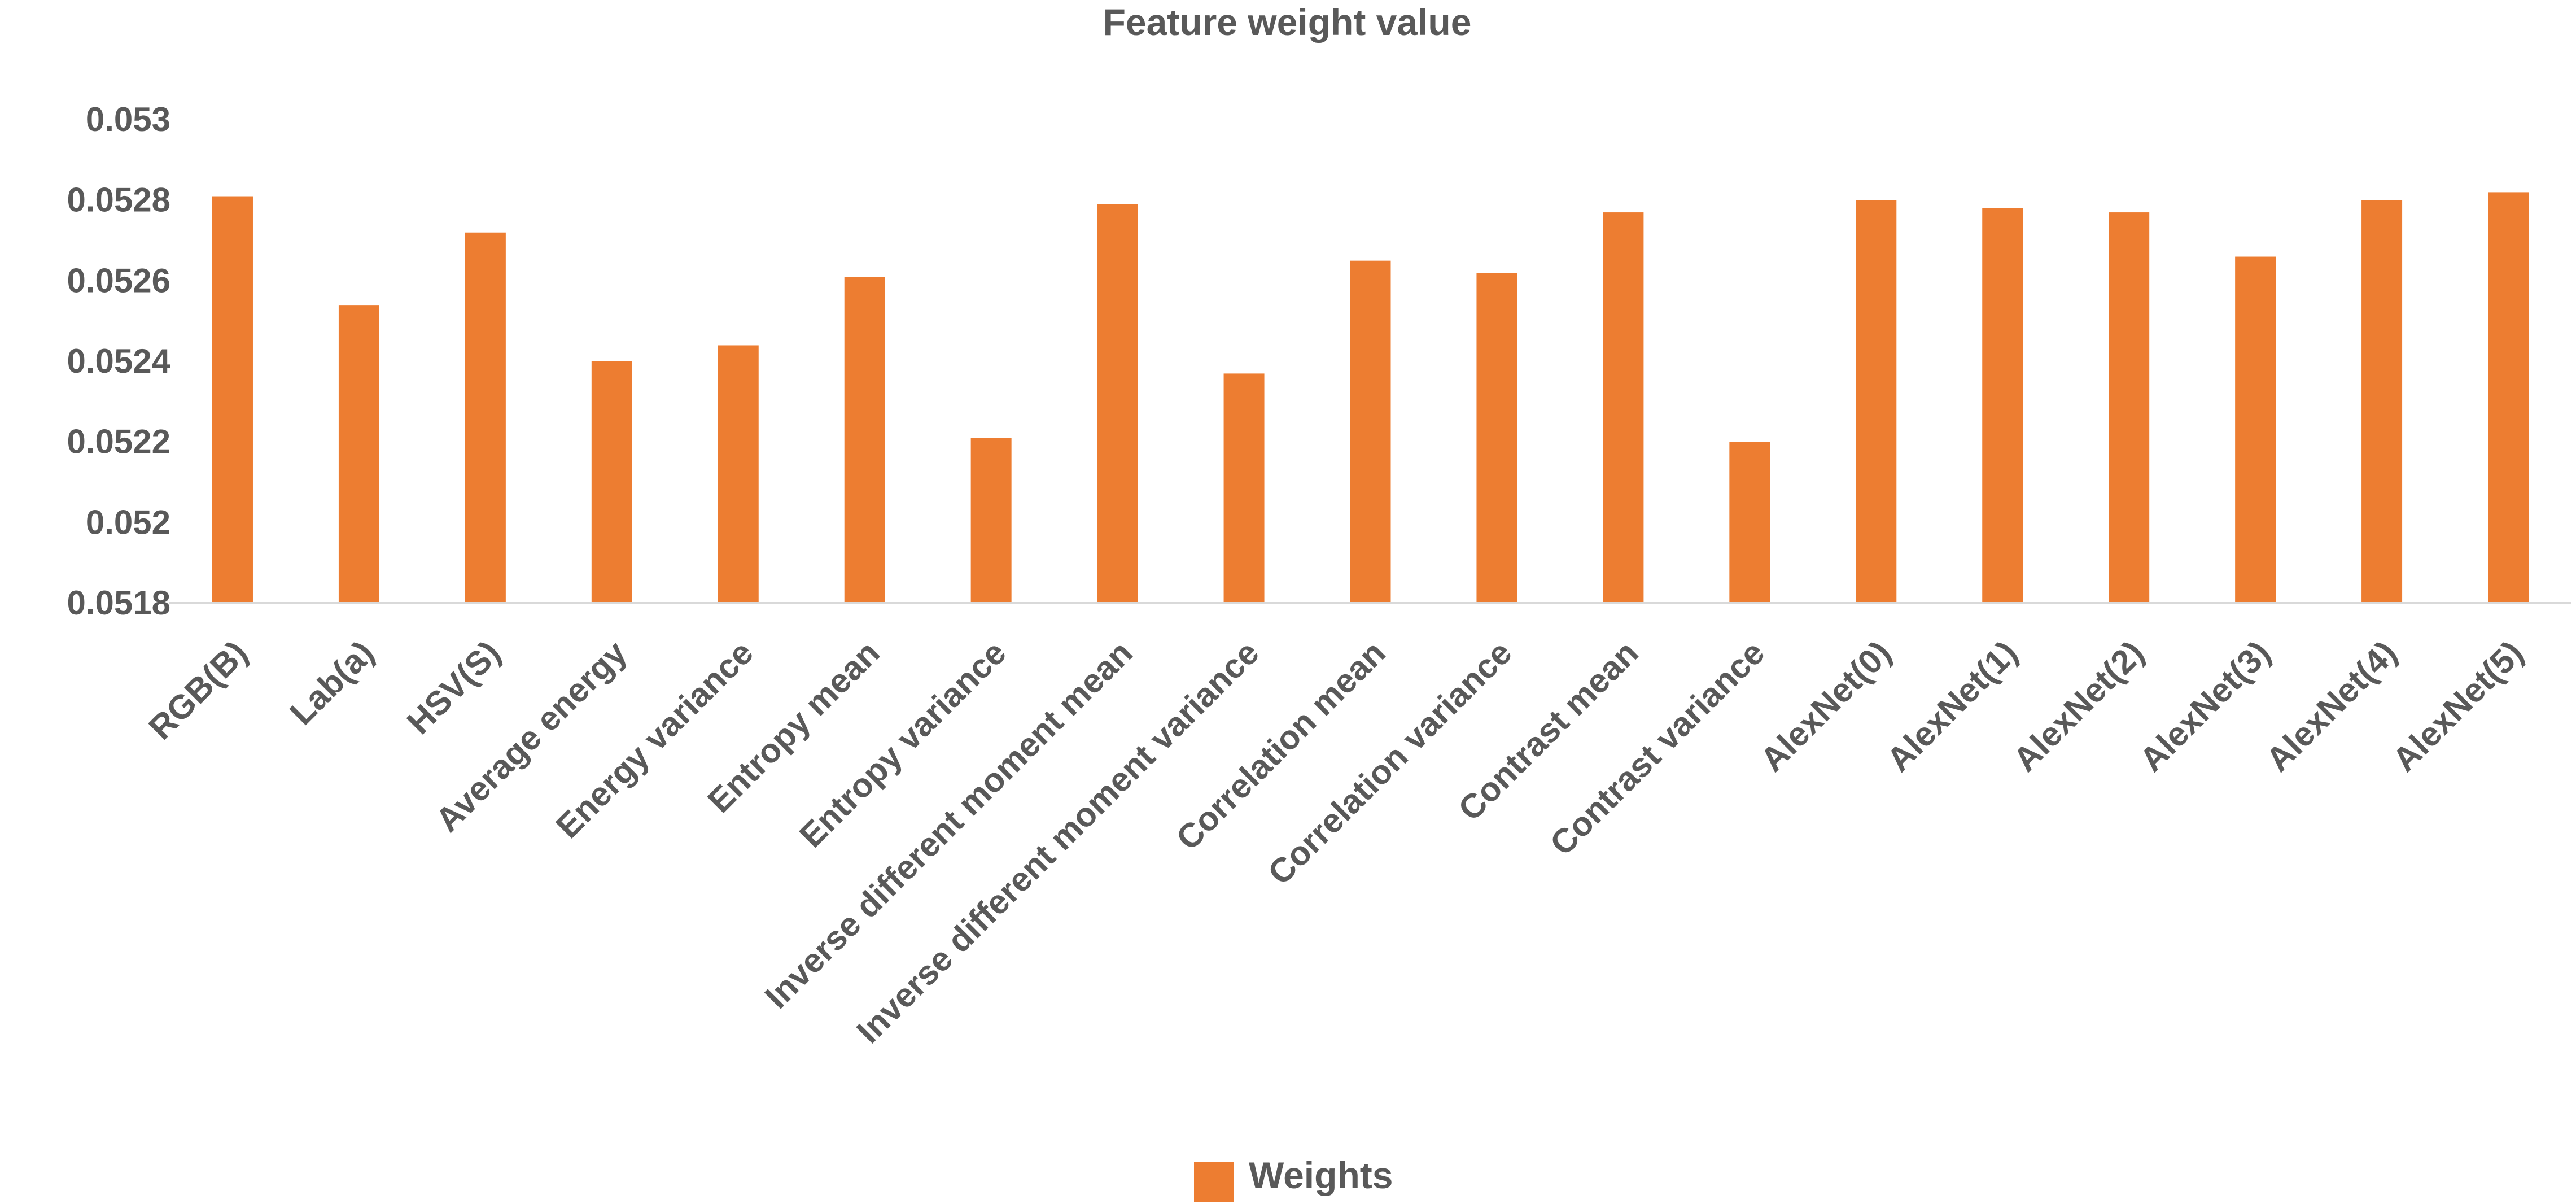 Image resolution: width=2576 pixels, height=1204 pixels. Describe the element at coordinates (454, 688) in the screenshot. I see `x-tick-label: HSV(S)` at that location.